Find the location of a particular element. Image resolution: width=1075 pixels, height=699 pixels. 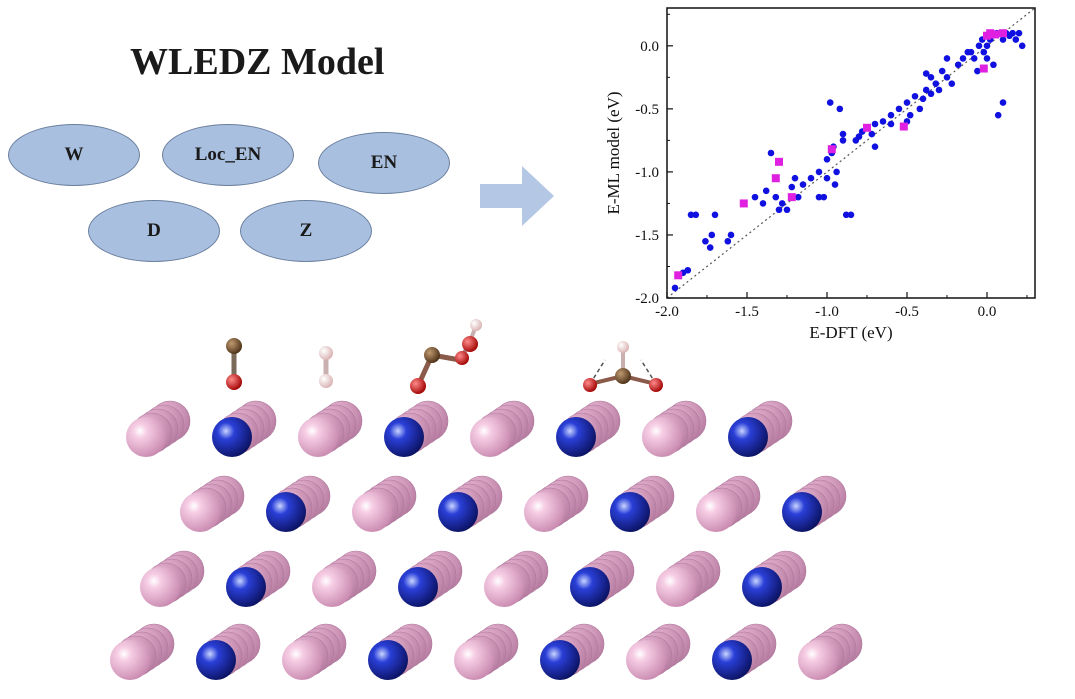

feature-z: Z is located at coordinates (306, 231).